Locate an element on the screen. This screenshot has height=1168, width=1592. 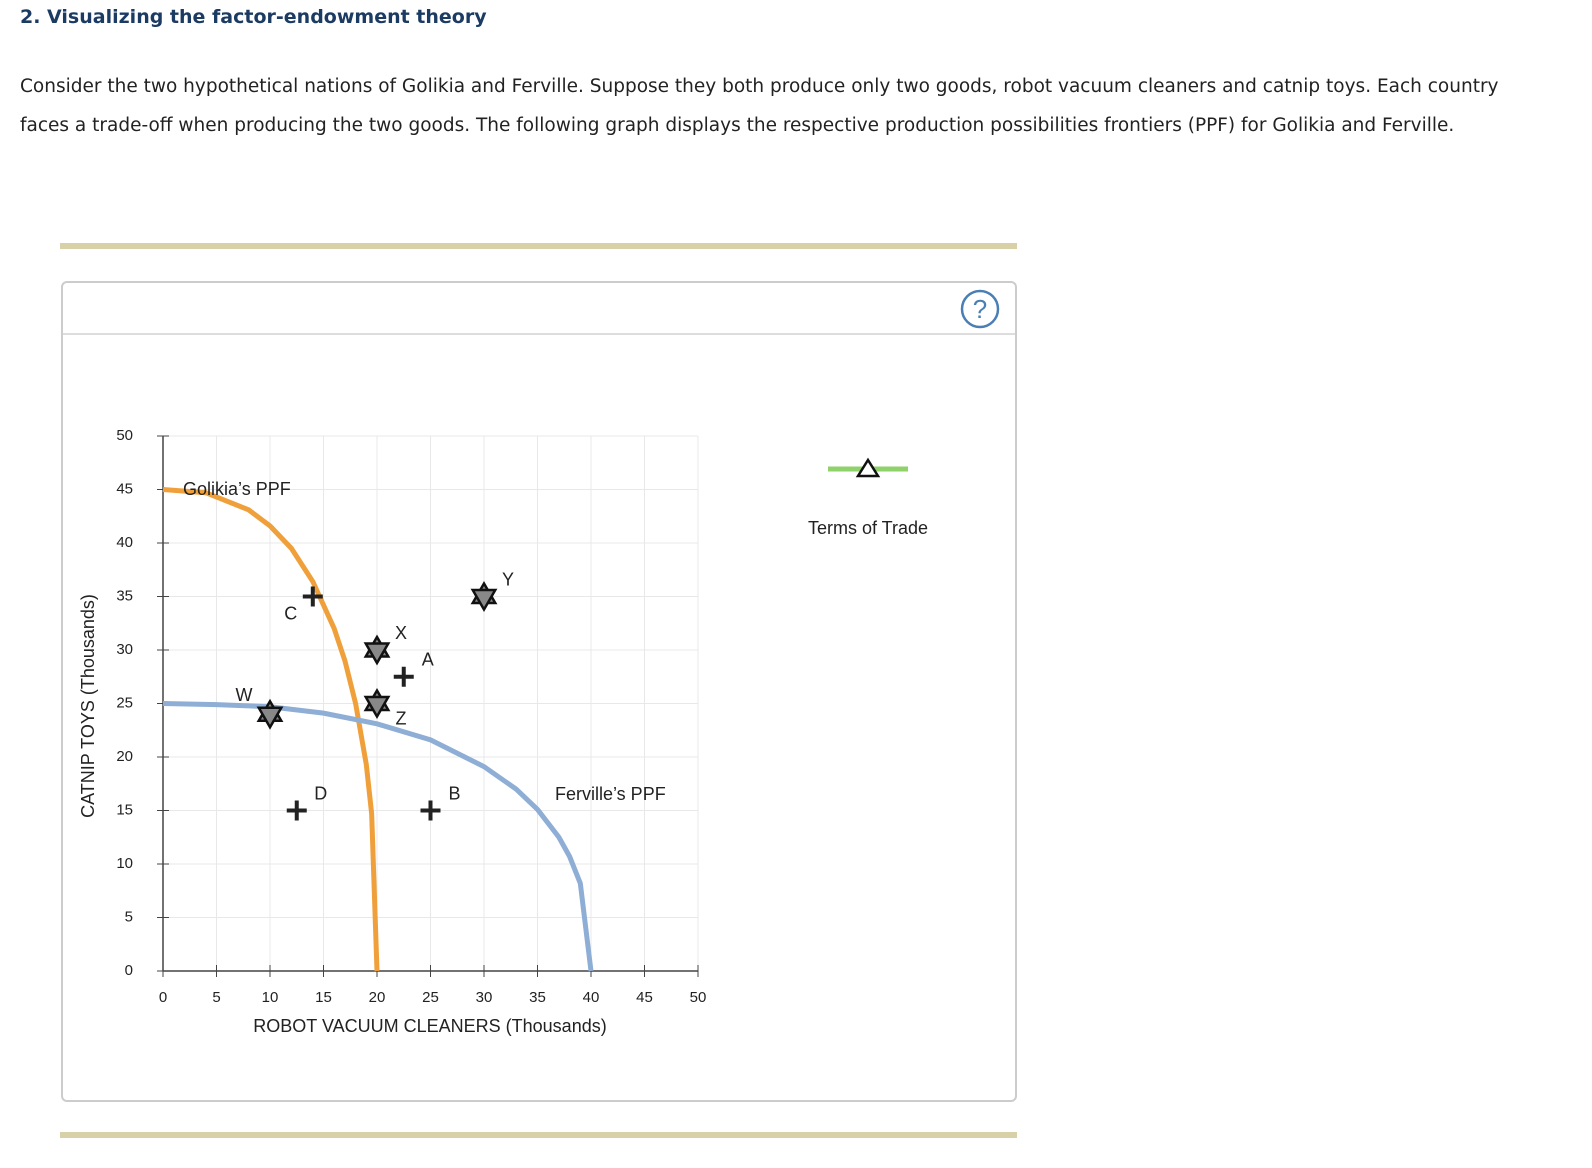
help-circle is located at coordinates (980, 309).